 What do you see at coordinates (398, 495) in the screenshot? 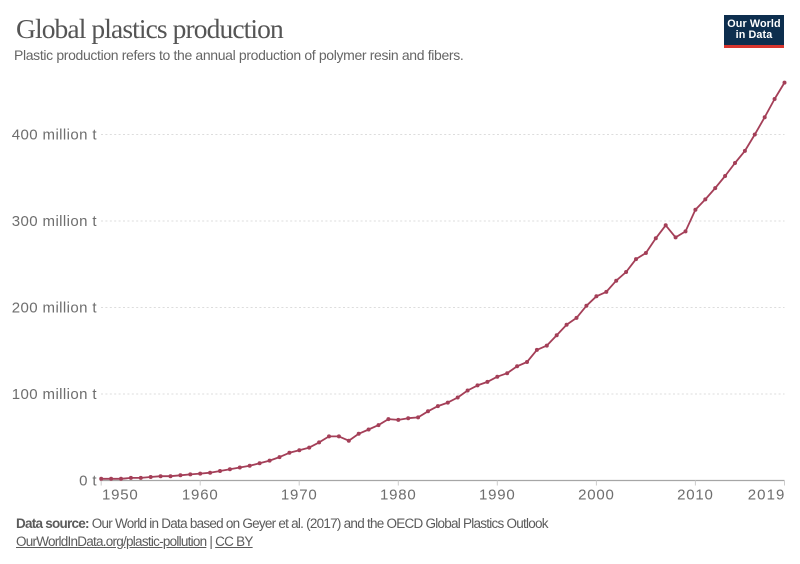
I see `svg-text: 1980` at bounding box center [398, 495].